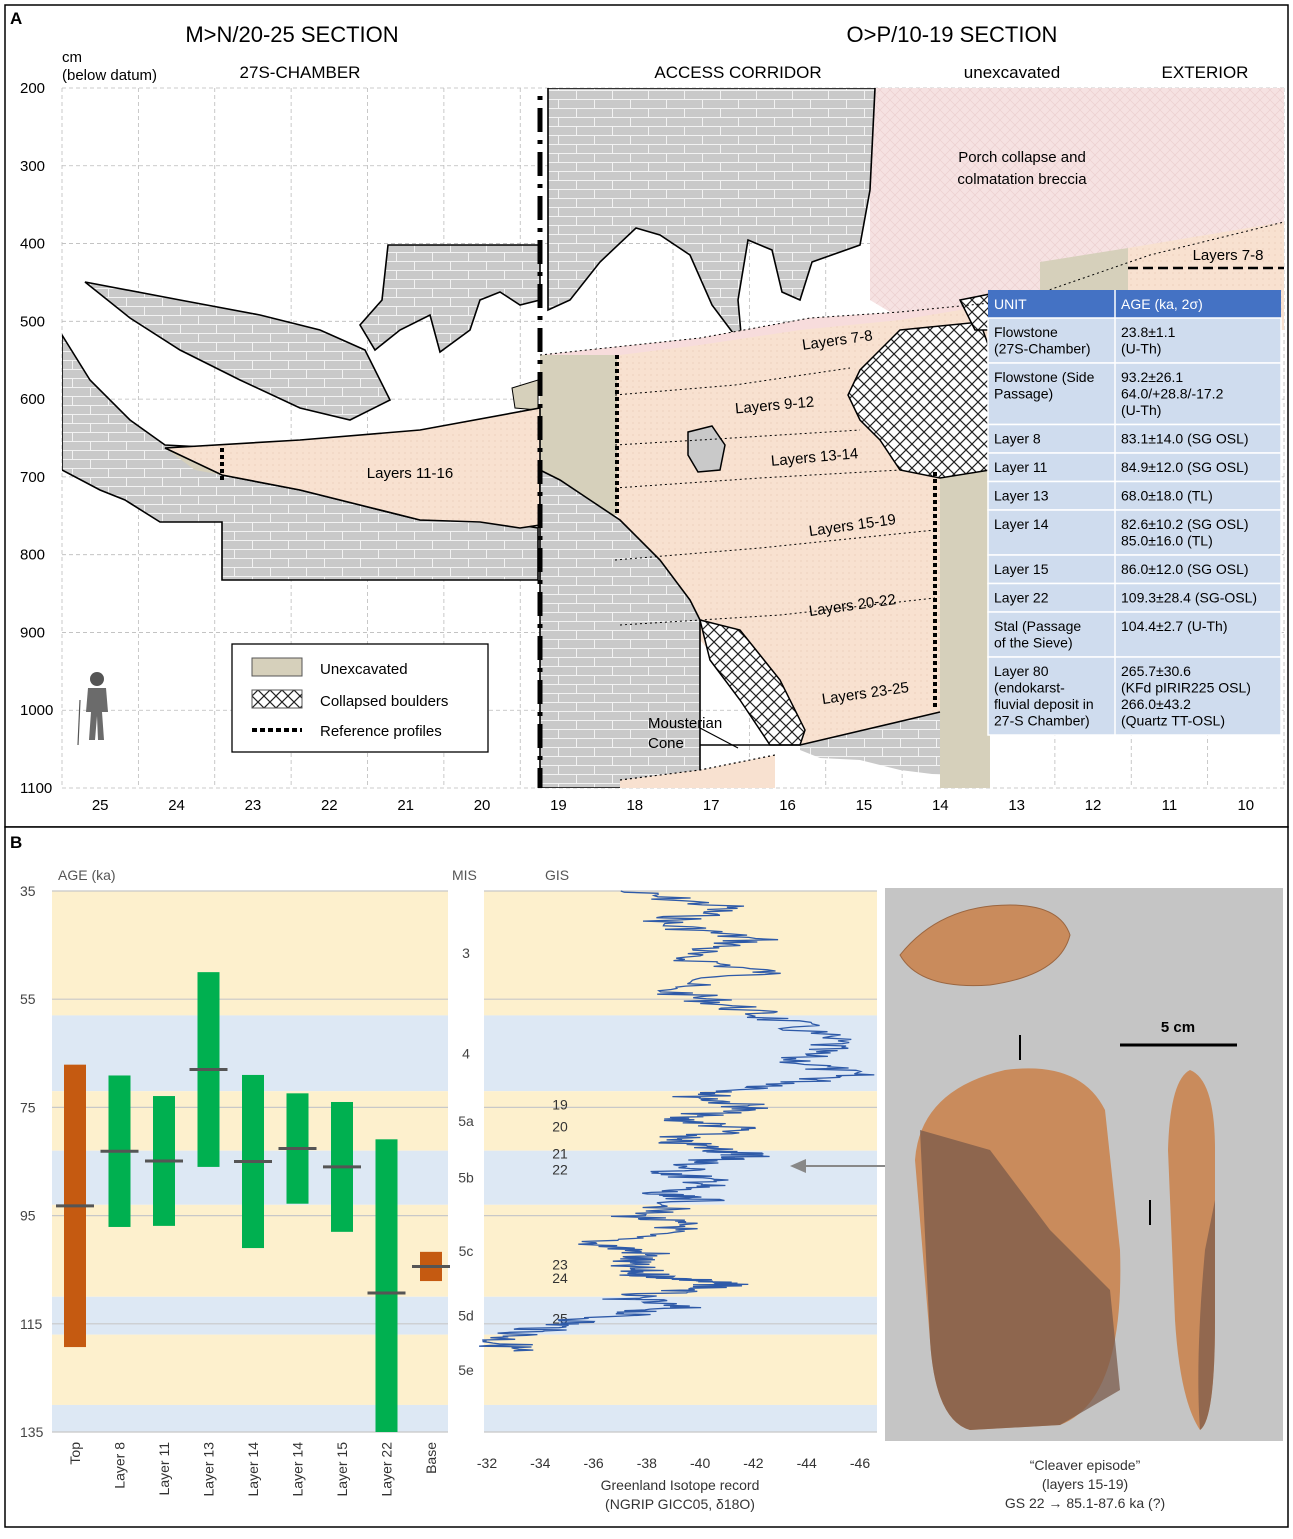 The width and height of the screenshot is (1293, 1539). I want to click on age-tick-label: 115, so click(31, 1324).